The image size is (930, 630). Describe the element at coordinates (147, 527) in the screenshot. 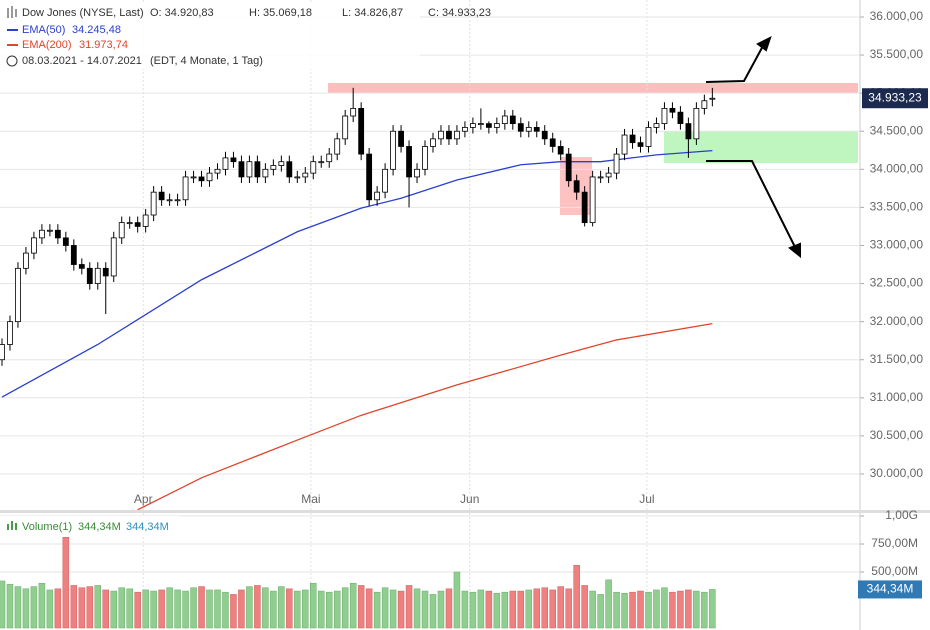

I see `volume-legend-value: 344,34M` at that location.